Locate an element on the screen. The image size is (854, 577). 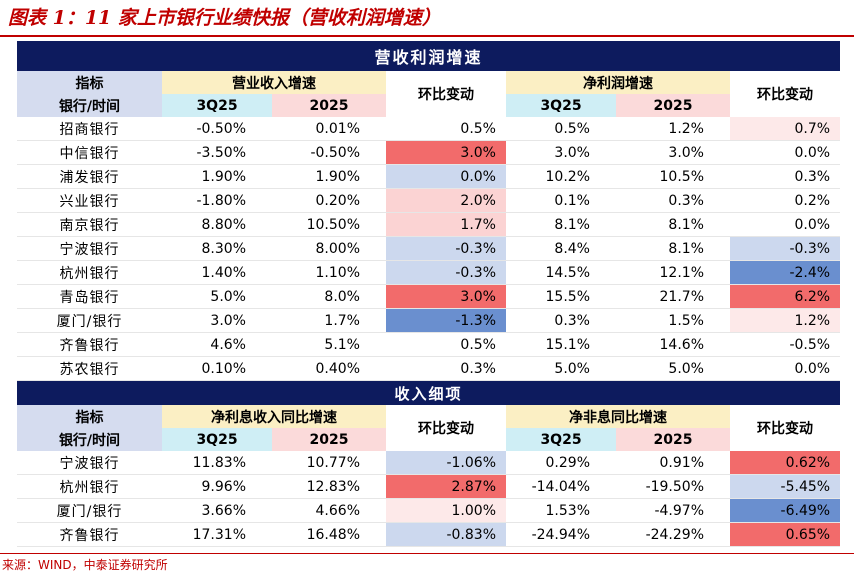
revenue-2025: 1.90% is located at coordinates (329, 176).